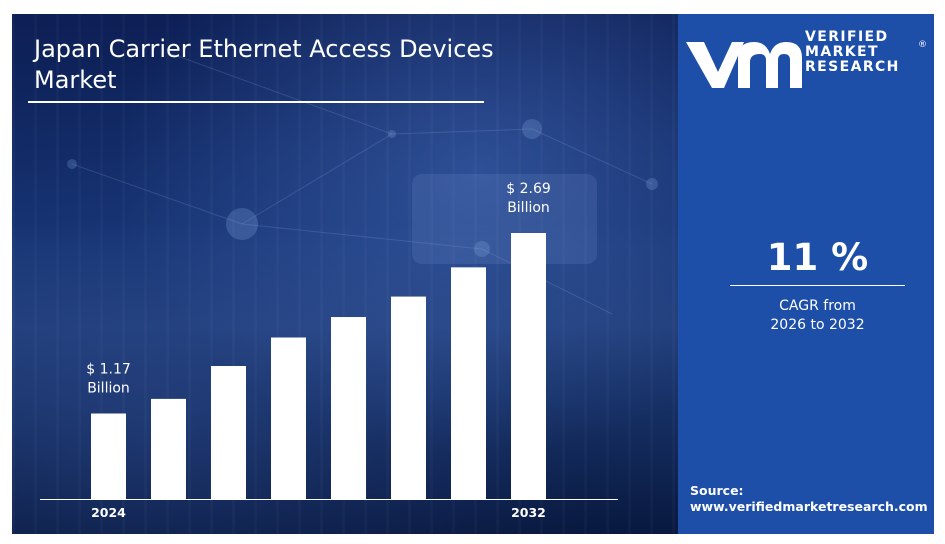 The height and width of the screenshot is (544, 945). What do you see at coordinates (108, 389) in the screenshot?
I see `data-label-0-line2: Billion` at bounding box center [108, 389].